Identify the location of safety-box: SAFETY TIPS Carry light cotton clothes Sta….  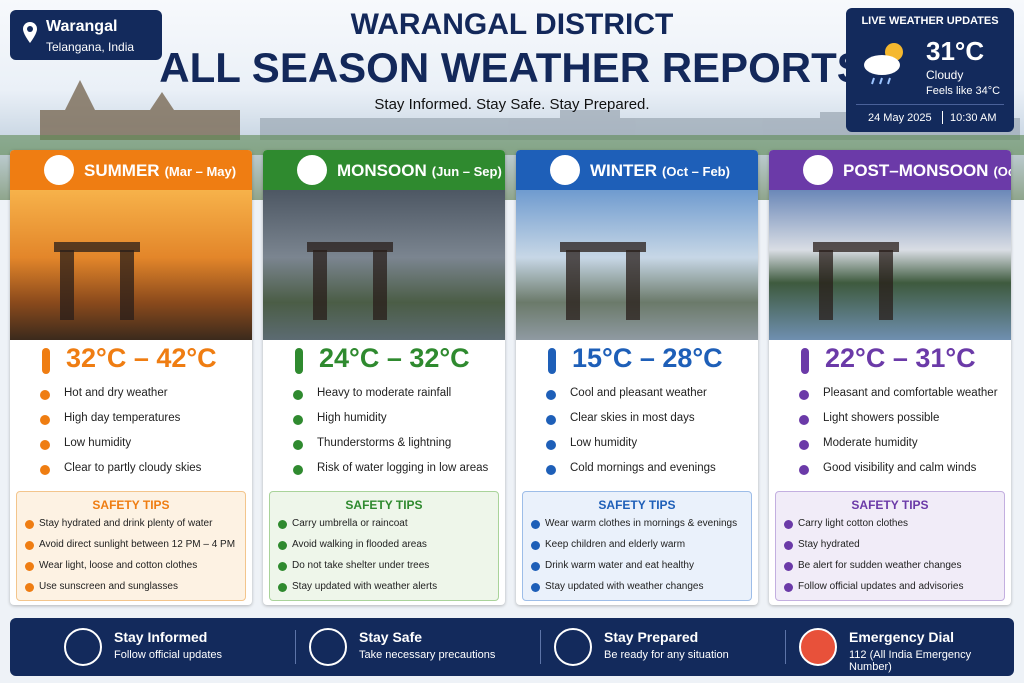
(890, 546).